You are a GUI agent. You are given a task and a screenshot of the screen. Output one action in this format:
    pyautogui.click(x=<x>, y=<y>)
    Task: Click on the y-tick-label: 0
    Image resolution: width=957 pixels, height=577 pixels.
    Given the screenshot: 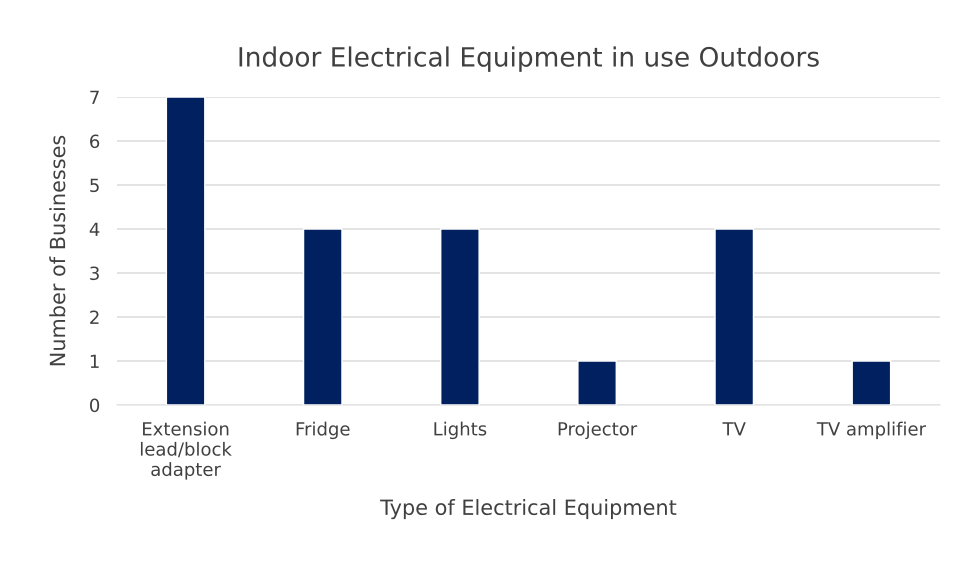 What is the action you would take?
    pyautogui.click(x=95, y=405)
    